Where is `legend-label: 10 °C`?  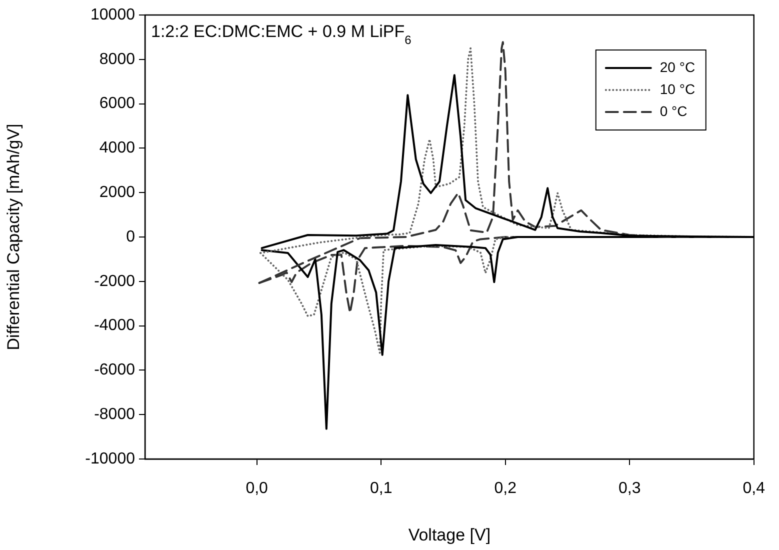 legend-label: 10 °C is located at coordinates (678, 88).